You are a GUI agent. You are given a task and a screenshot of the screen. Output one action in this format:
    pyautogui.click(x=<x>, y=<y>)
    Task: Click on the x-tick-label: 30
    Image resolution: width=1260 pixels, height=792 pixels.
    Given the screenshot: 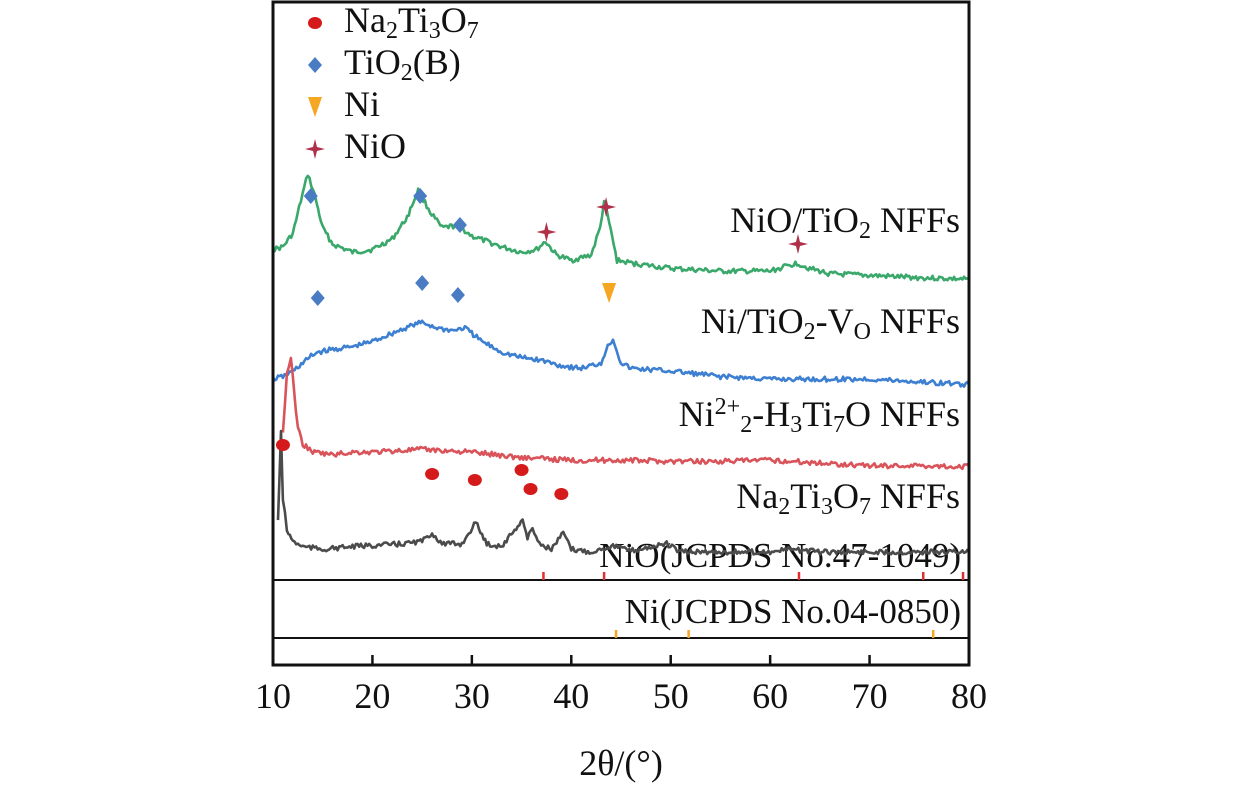 What is the action you would take?
    pyautogui.click(x=472, y=696)
    